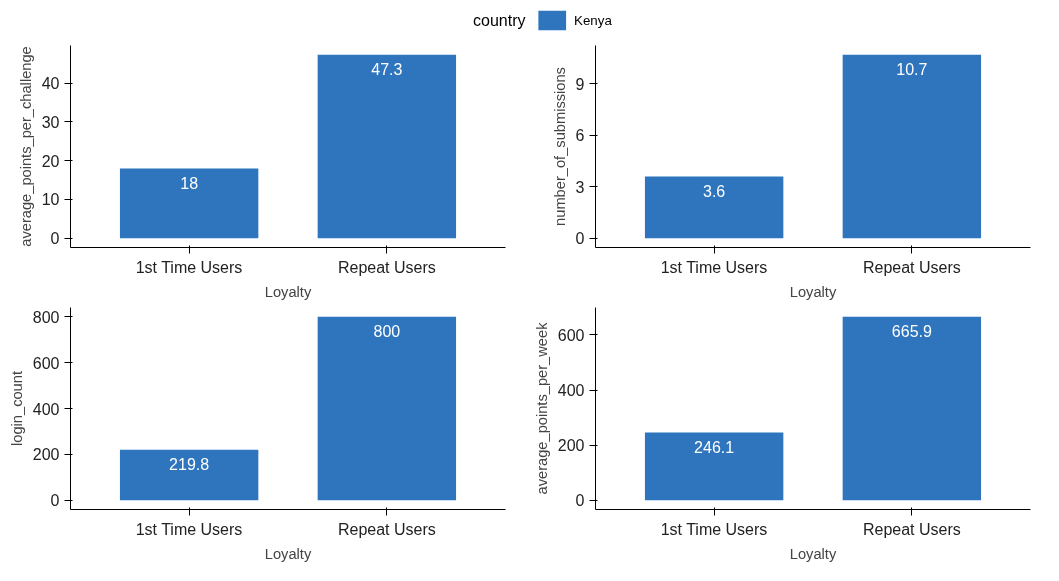 The width and height of the screenshot is (1059, 581). What do you see at coordinates (911, 331) in the screenshot?
I see `data-label: 665.9` at bounding box center [911, 331].